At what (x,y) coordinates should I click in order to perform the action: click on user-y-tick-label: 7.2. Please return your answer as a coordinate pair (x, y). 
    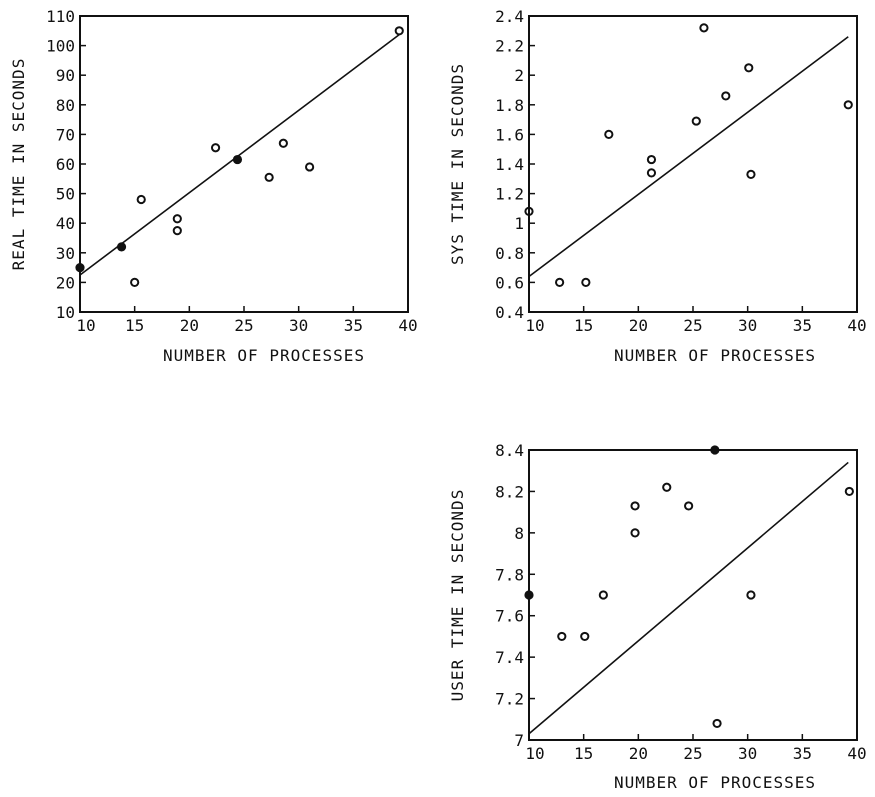
    Looking at the image, I should click on (509, 699).